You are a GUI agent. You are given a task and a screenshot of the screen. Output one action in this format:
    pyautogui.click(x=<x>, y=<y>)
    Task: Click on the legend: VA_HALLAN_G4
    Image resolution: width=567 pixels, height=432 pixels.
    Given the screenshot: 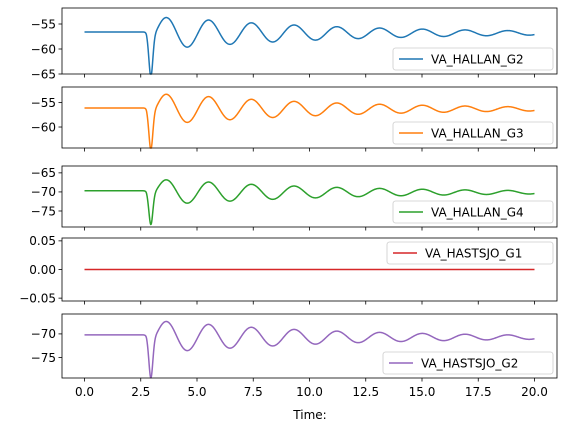 What is the action you would take?
    pyautogui.click(x=473, y=212)
    